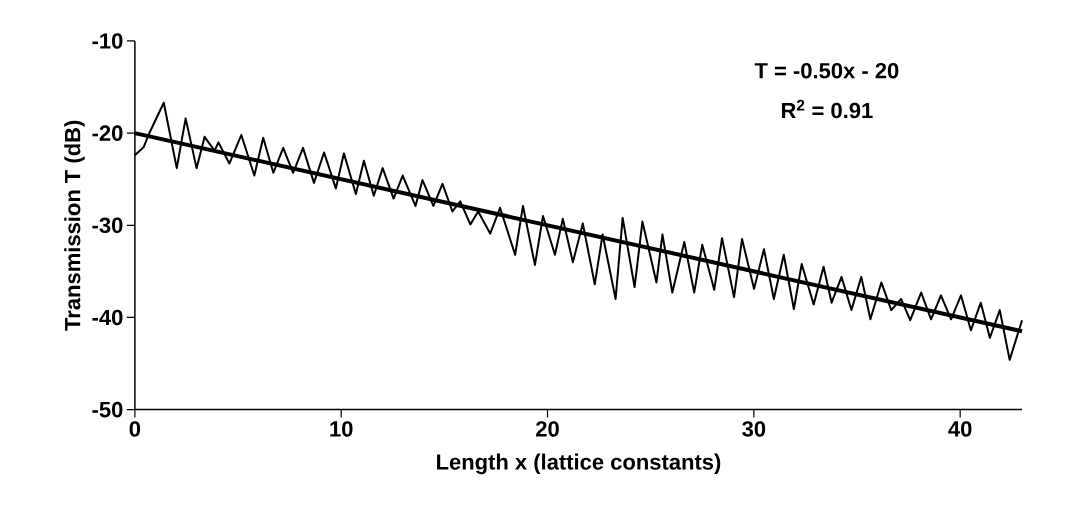  What do you see at coordinates (107, 133) in the screenshot?
I see `y-tick-label: -20` at bounding box center [107, 133].